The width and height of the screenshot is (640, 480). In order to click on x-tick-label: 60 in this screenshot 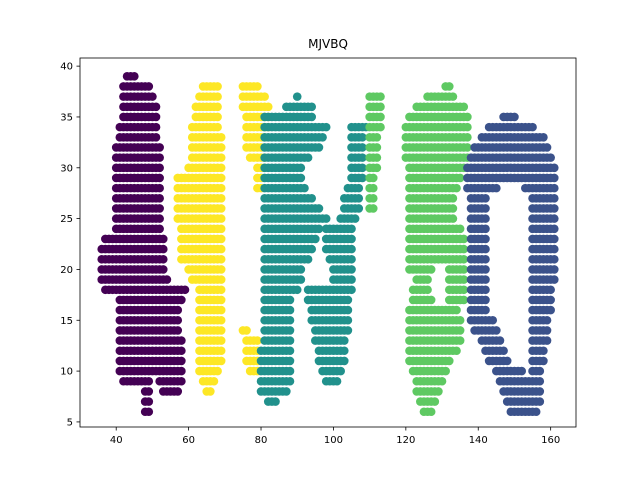, I will do `click(188, 440)`.